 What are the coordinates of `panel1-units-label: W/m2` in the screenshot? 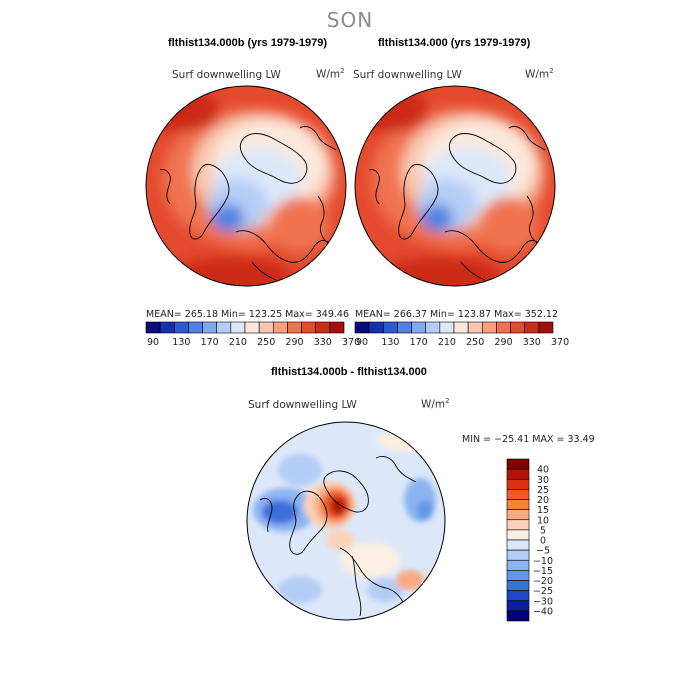 It's located at (330, 74).